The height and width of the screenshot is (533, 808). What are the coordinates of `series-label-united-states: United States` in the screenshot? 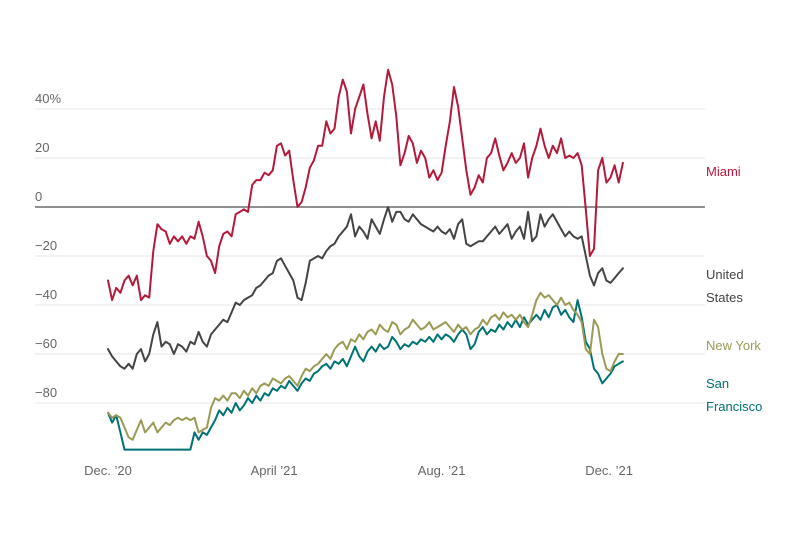 It's located at (725, 286).